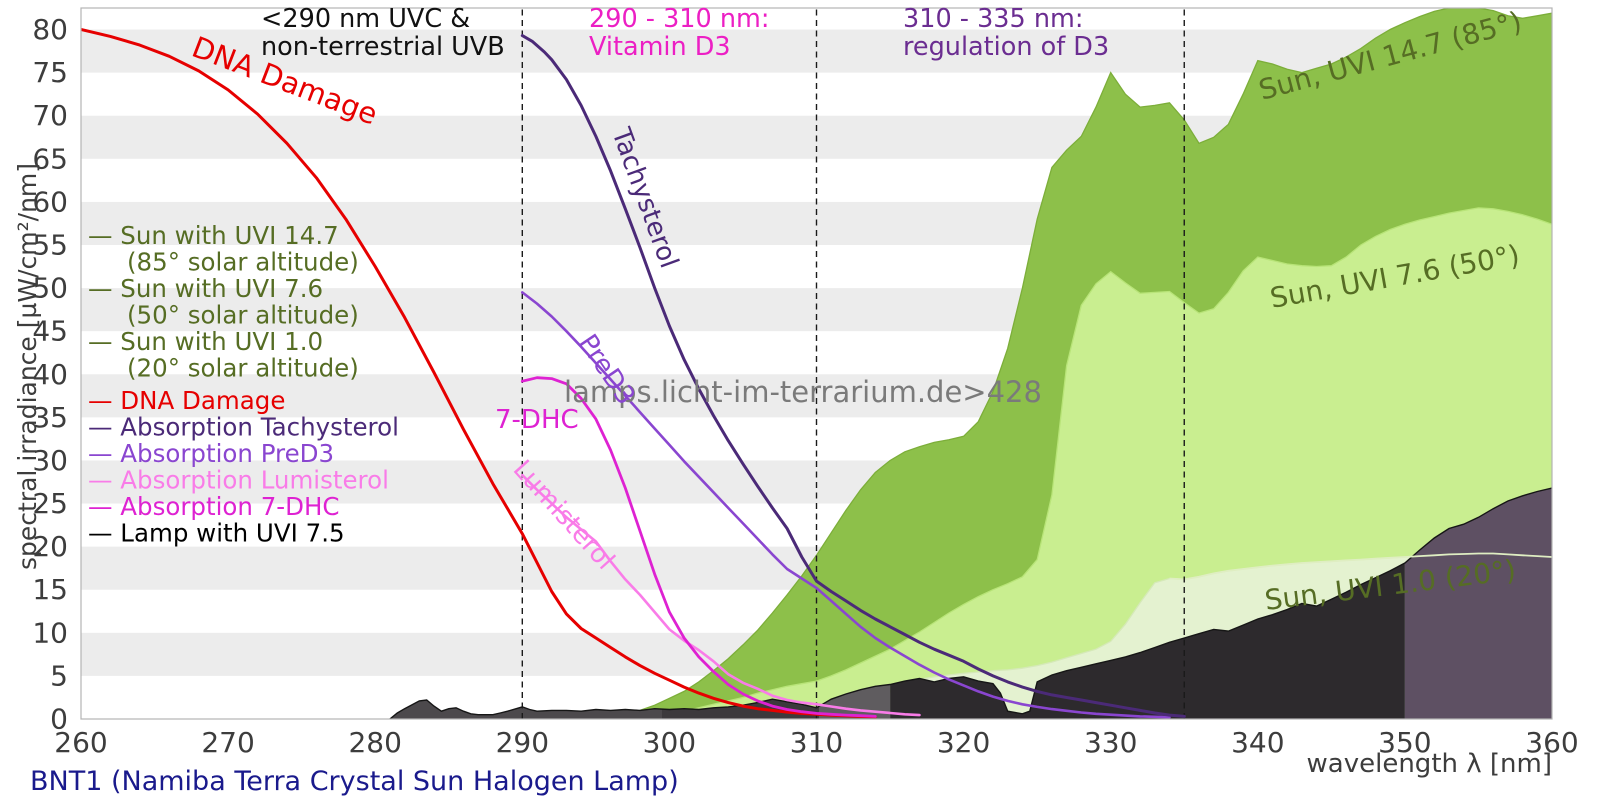 The image size is (1600, 800). Describe the element at coordinates (1257, 742) in the screenshot. I see `x-tick-label: 340` at that location.